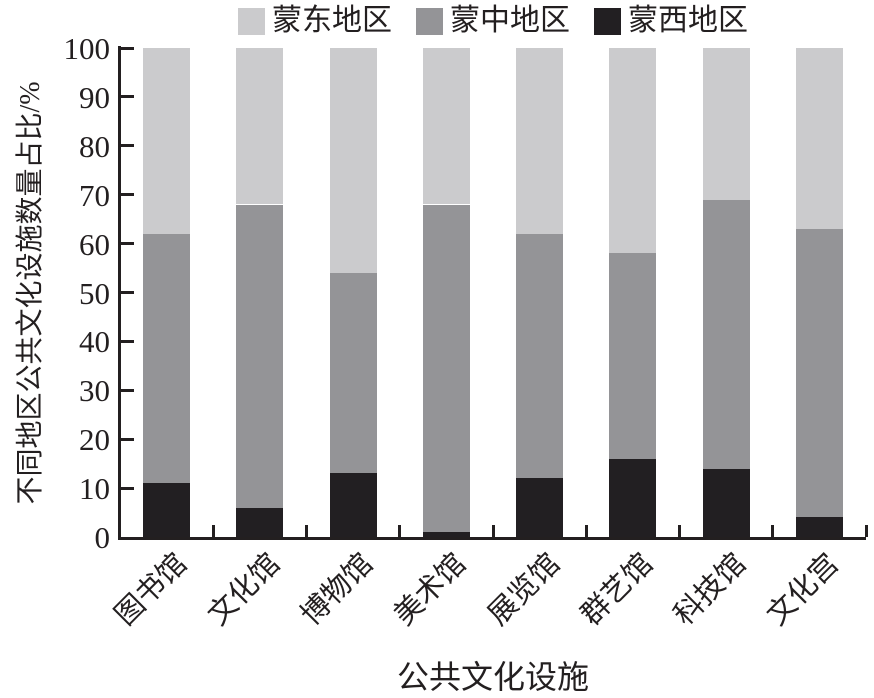 Image resolution: width=874 pixels, height=698 pixels. Describe the element at coordinates (94, 391) in the screenshot. I see `y-tick-label: 30` at that location.